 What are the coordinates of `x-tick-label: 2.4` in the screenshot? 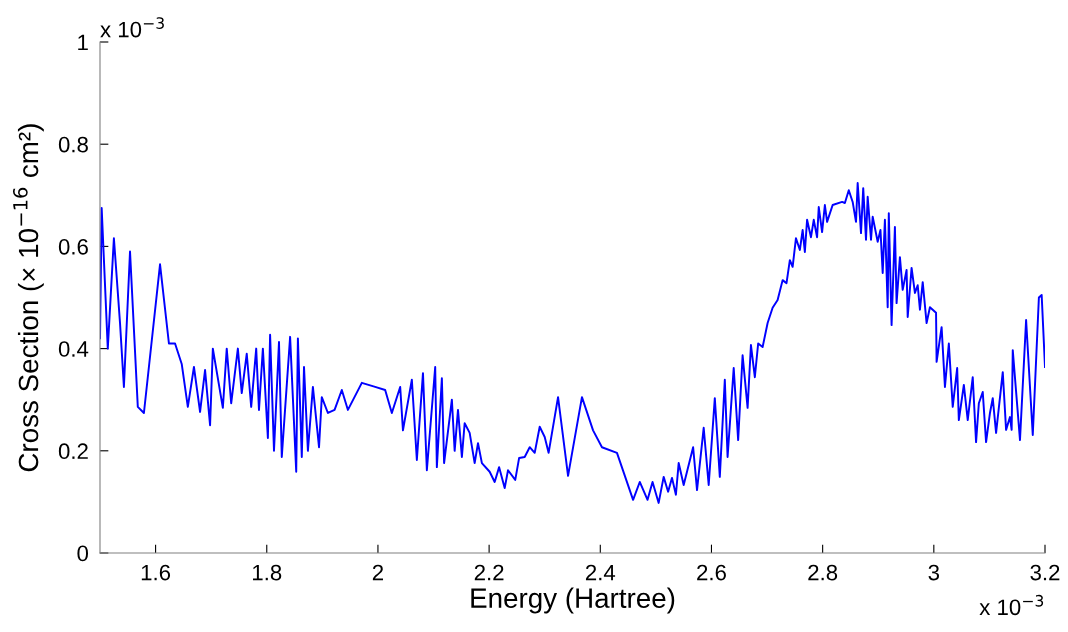 It's located at (600, 572).